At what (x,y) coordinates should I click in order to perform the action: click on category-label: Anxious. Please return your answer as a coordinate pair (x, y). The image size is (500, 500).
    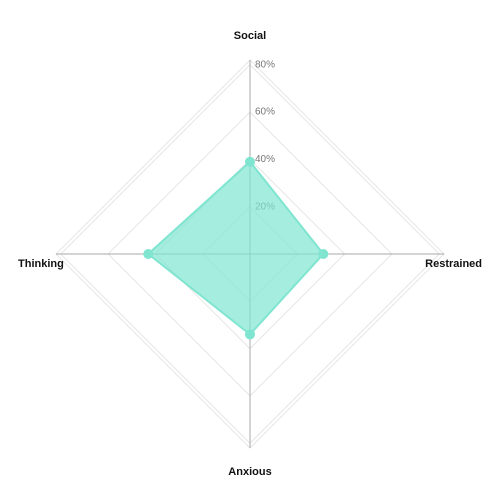
    Looking at the image, I should click on (249, 472).